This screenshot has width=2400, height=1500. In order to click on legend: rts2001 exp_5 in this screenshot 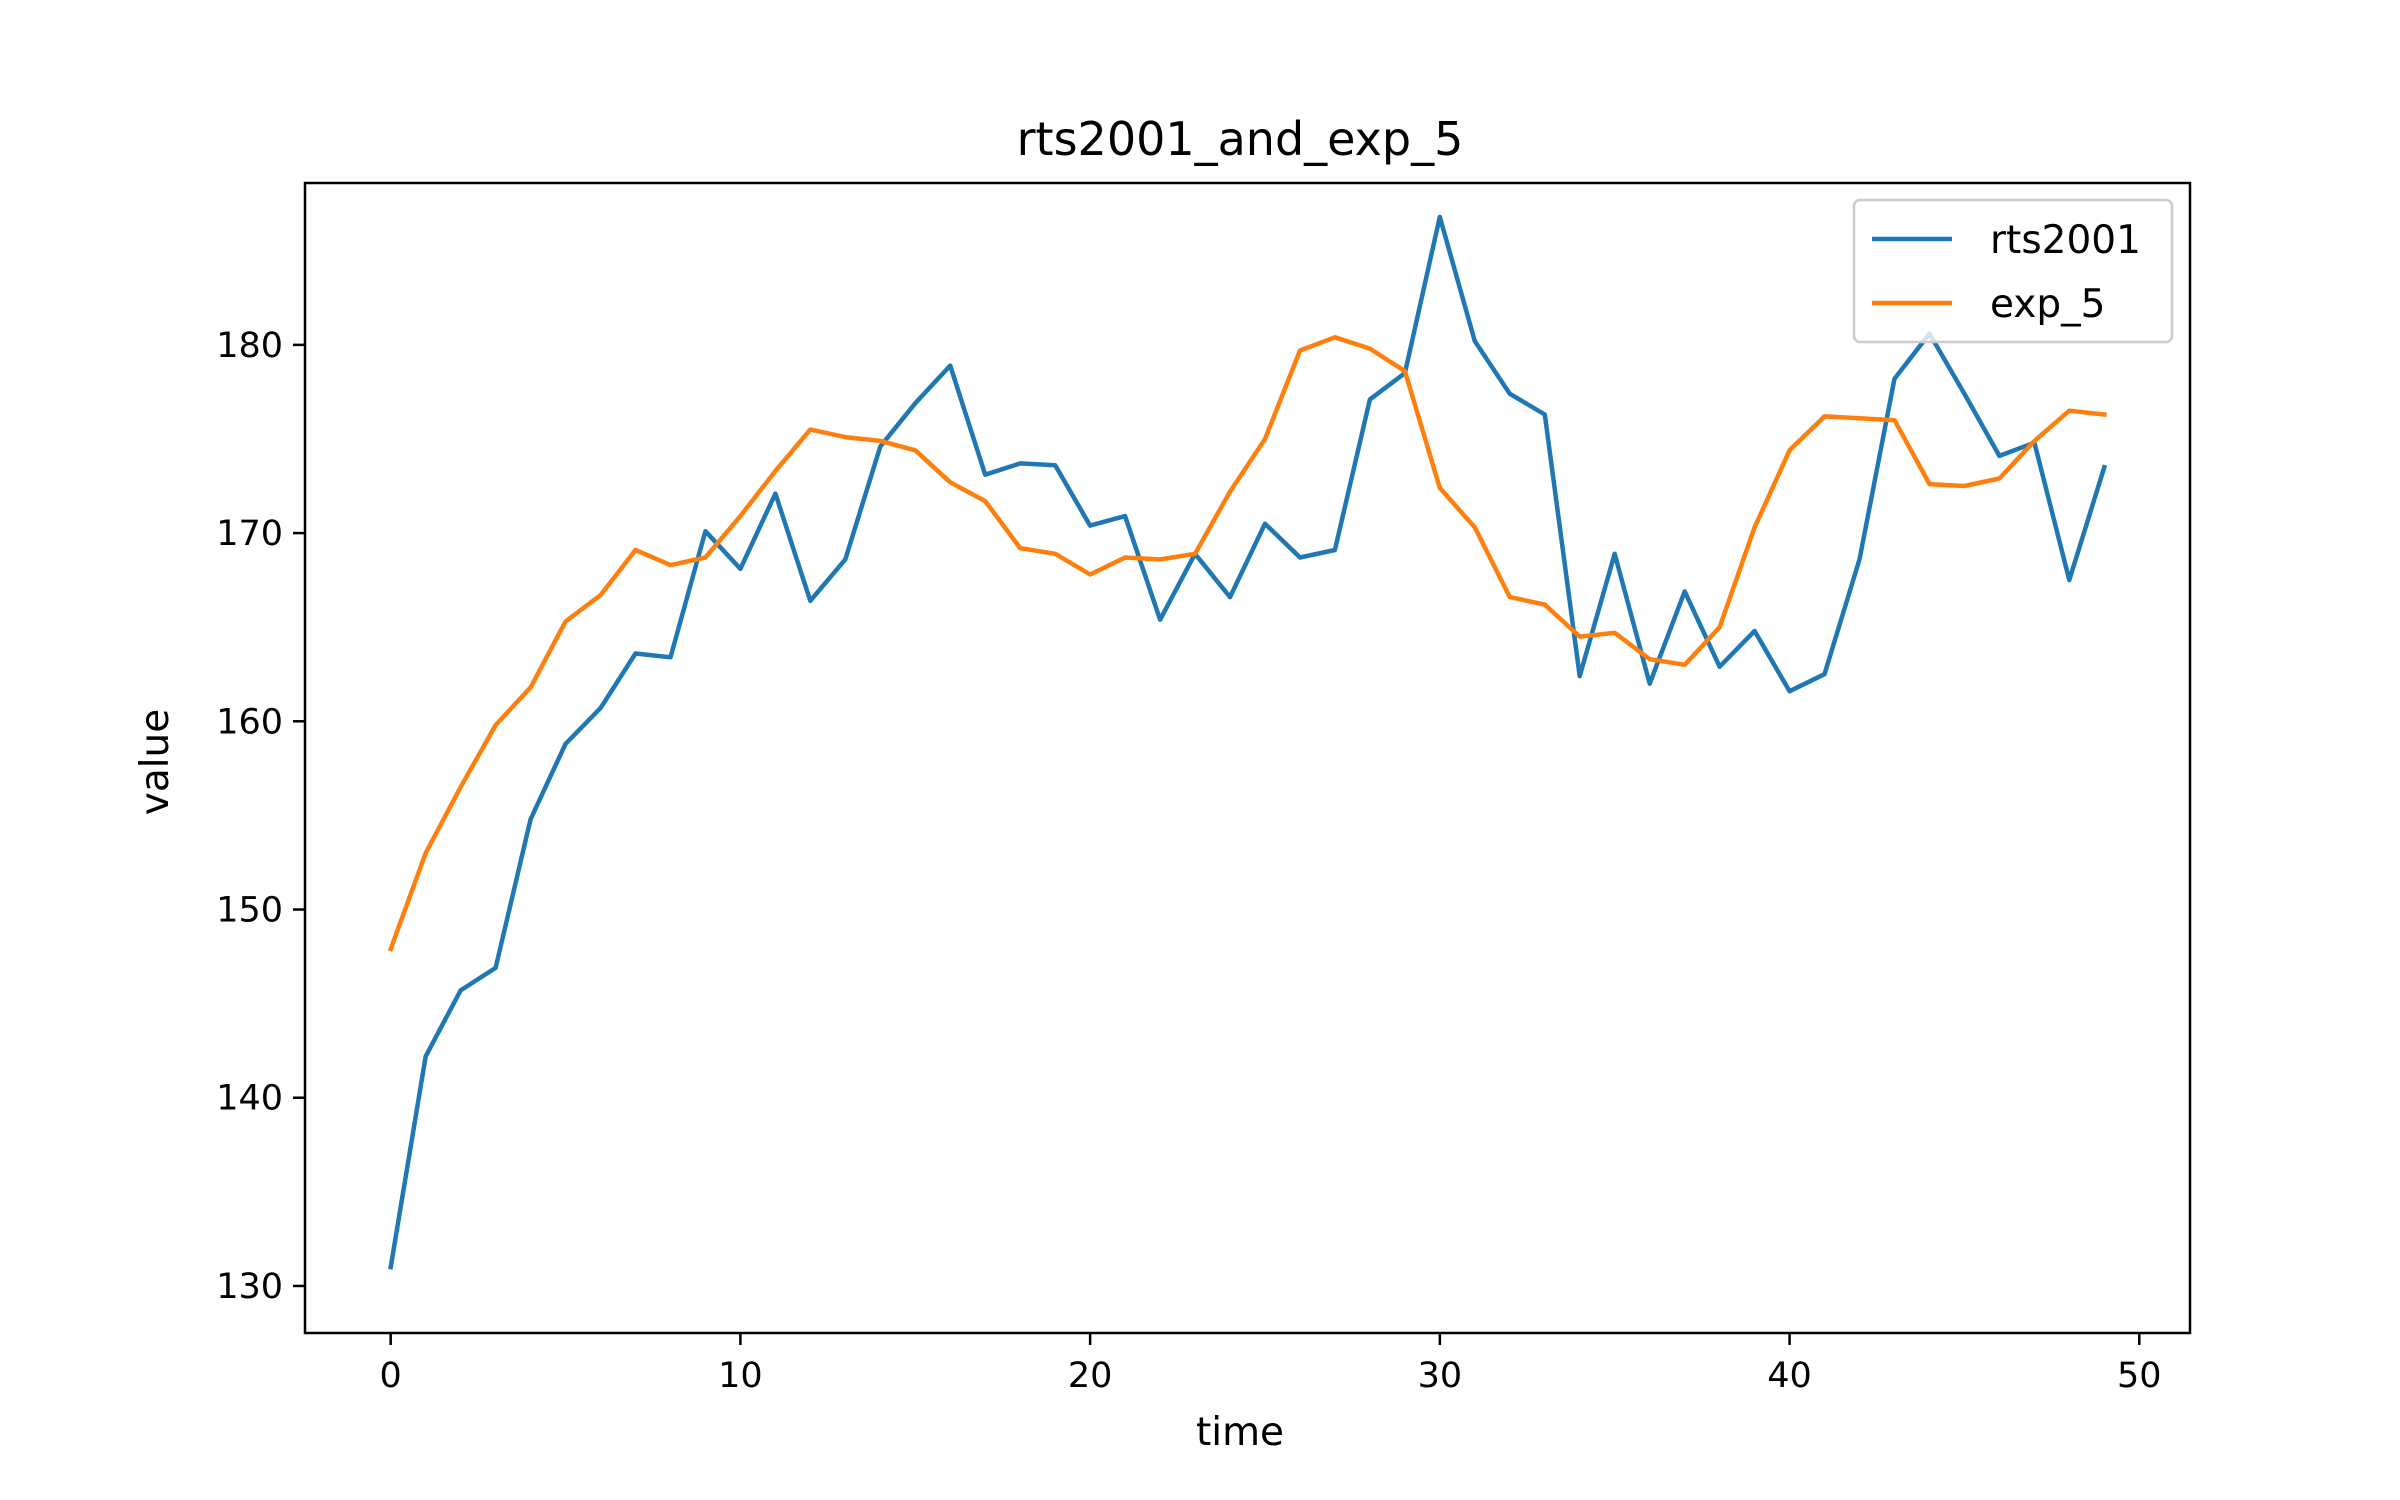, I will do `click(2013, 271)`.